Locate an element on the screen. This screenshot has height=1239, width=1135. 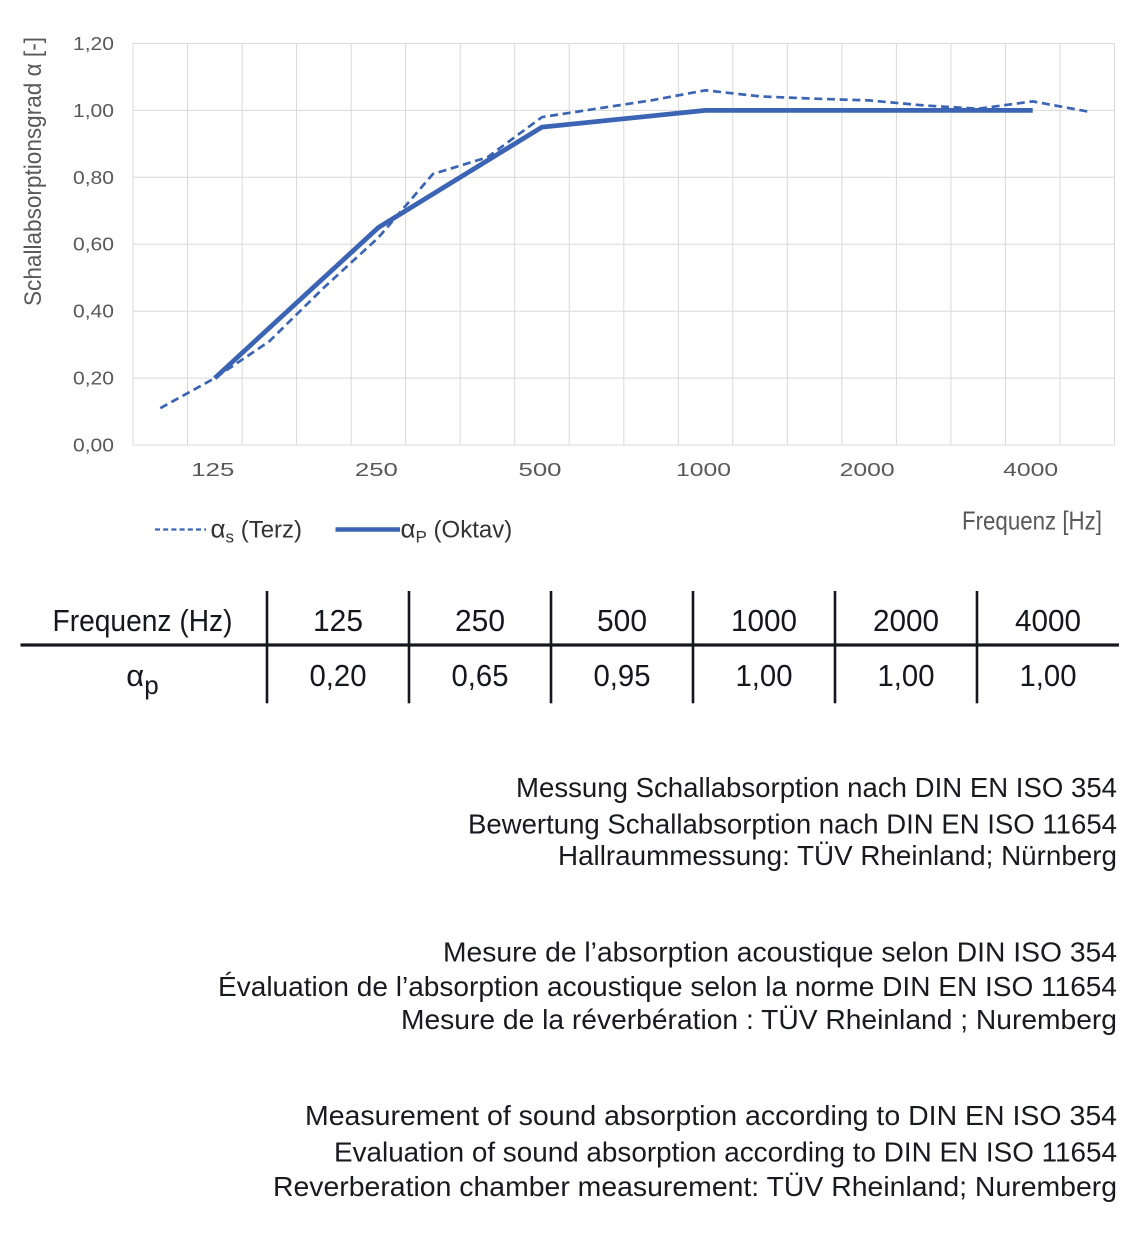
svg-text: 0,40 is located at coordinates (93, 312).